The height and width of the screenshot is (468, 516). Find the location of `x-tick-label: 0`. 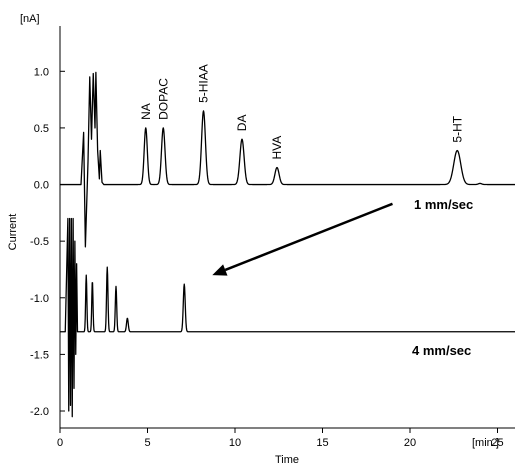

x-tick-label: 0 is located at coordinates (60, 443).